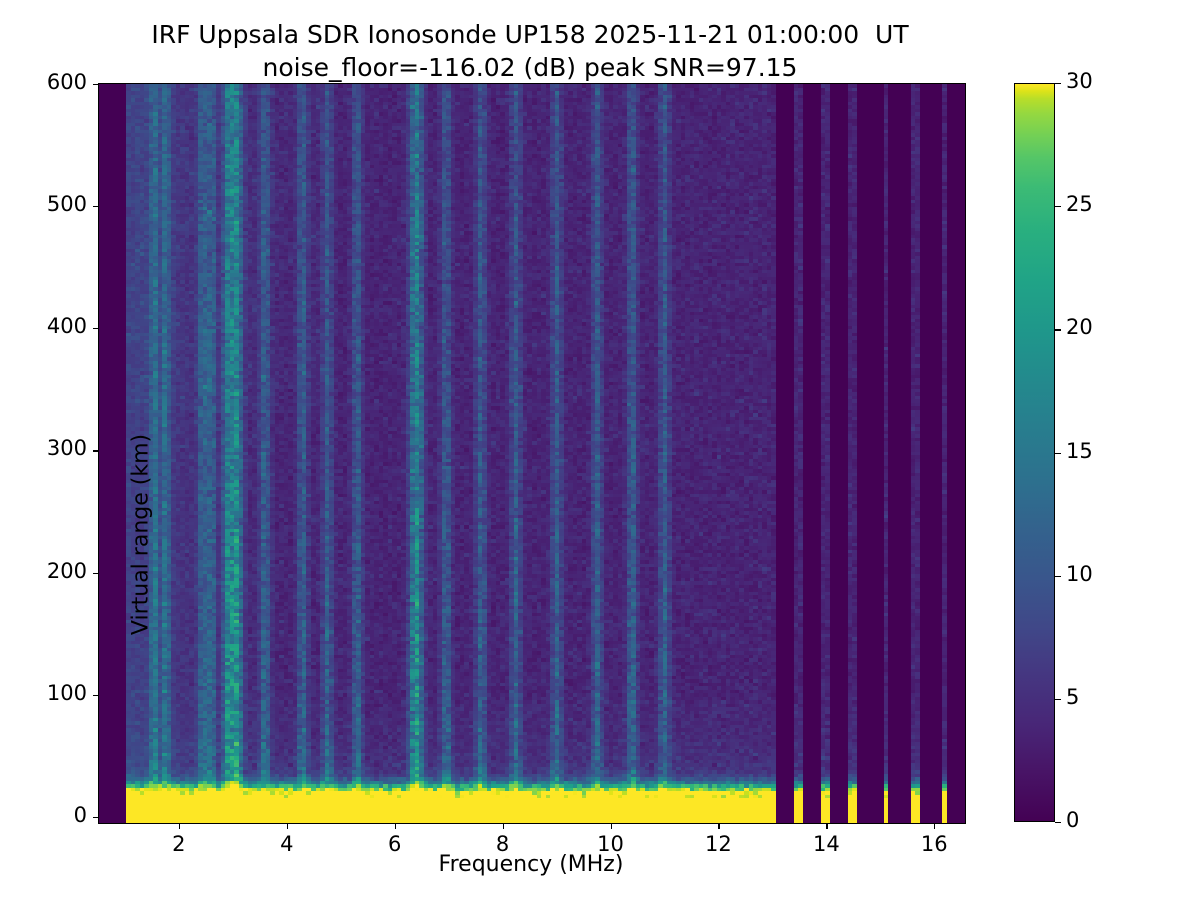 This screenshot has width=1200, height=900. Describe the element at coordinates (1073, 696) in the screenshot. I see `colorbar-tick-label: 5` at that location.